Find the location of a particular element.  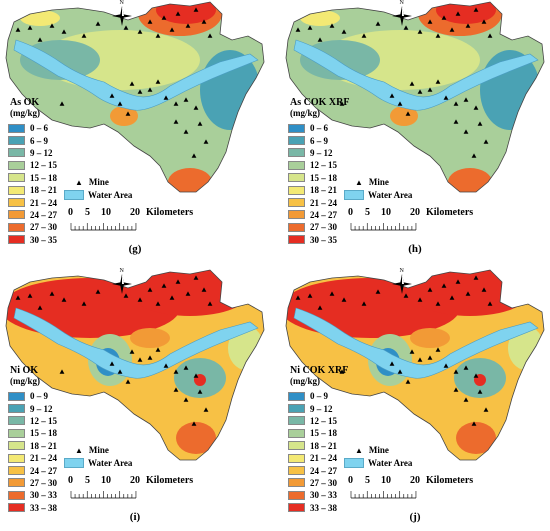

legend-label: 18 – 21 is located at coordinates (323, 445).